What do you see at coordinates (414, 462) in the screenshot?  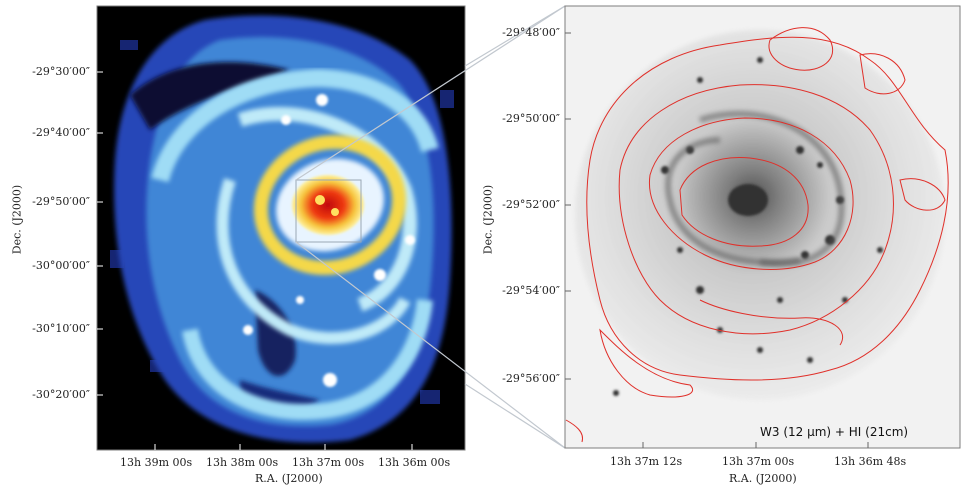 I see `left-ra-tick-4: 13h 36m 00s` at bounding box center [414, 462].